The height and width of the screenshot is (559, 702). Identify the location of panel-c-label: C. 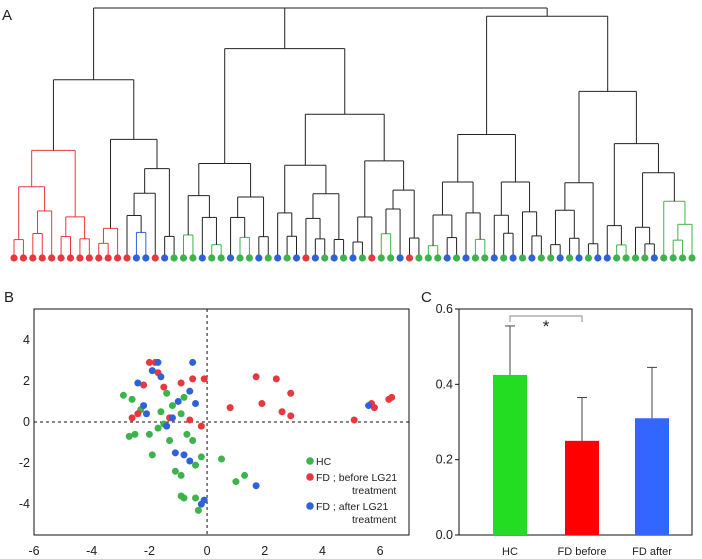
(426, 297).